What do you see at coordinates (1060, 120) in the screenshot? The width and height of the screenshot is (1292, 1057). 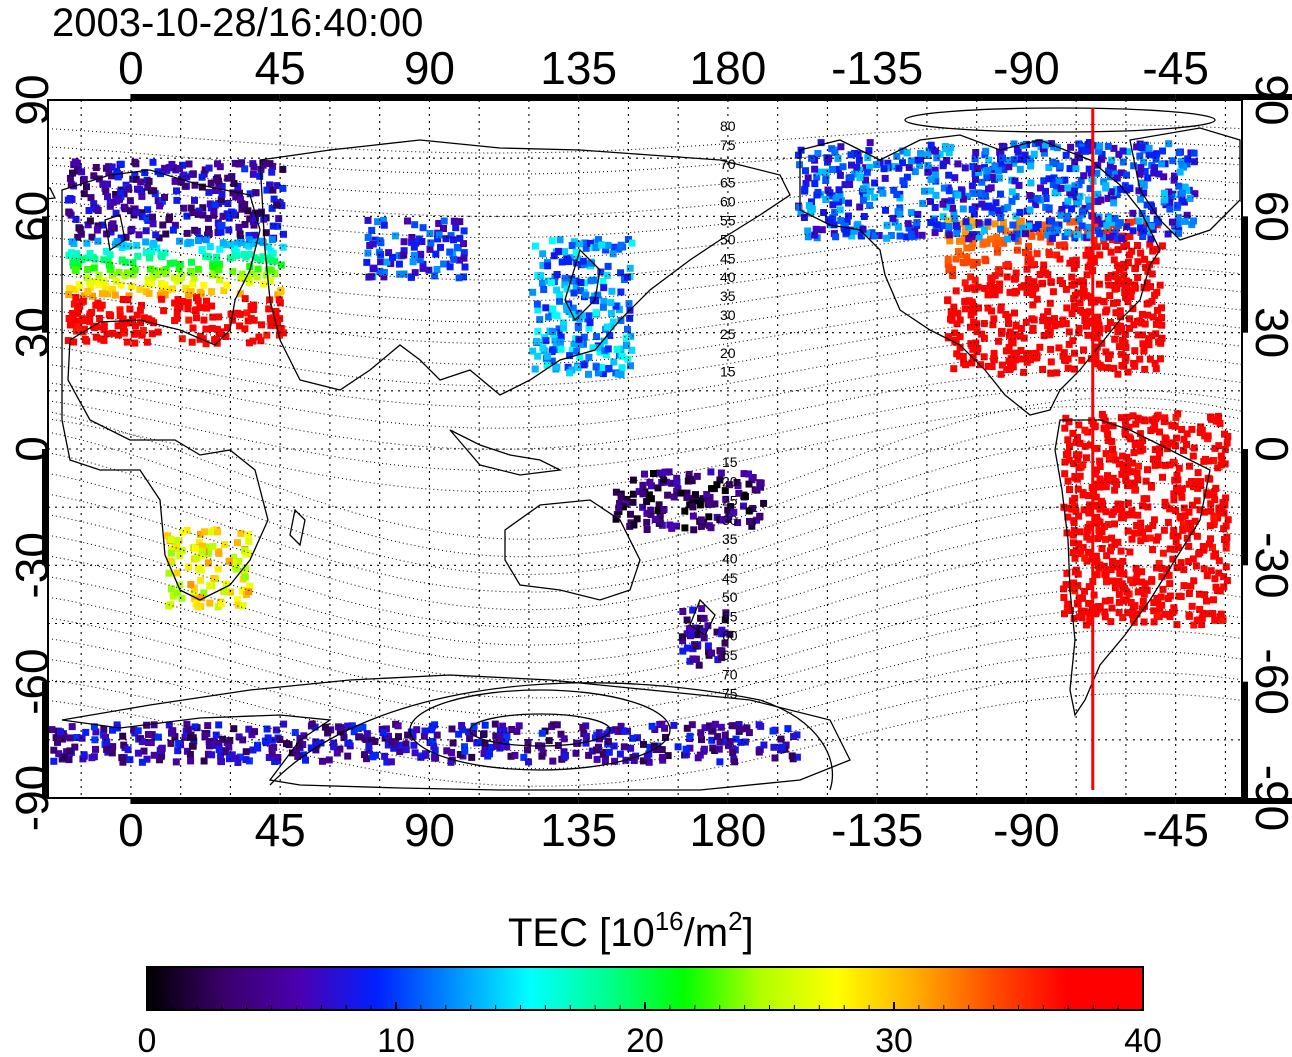 I see `contour-pole-north` at bounding box center [1060, 120].